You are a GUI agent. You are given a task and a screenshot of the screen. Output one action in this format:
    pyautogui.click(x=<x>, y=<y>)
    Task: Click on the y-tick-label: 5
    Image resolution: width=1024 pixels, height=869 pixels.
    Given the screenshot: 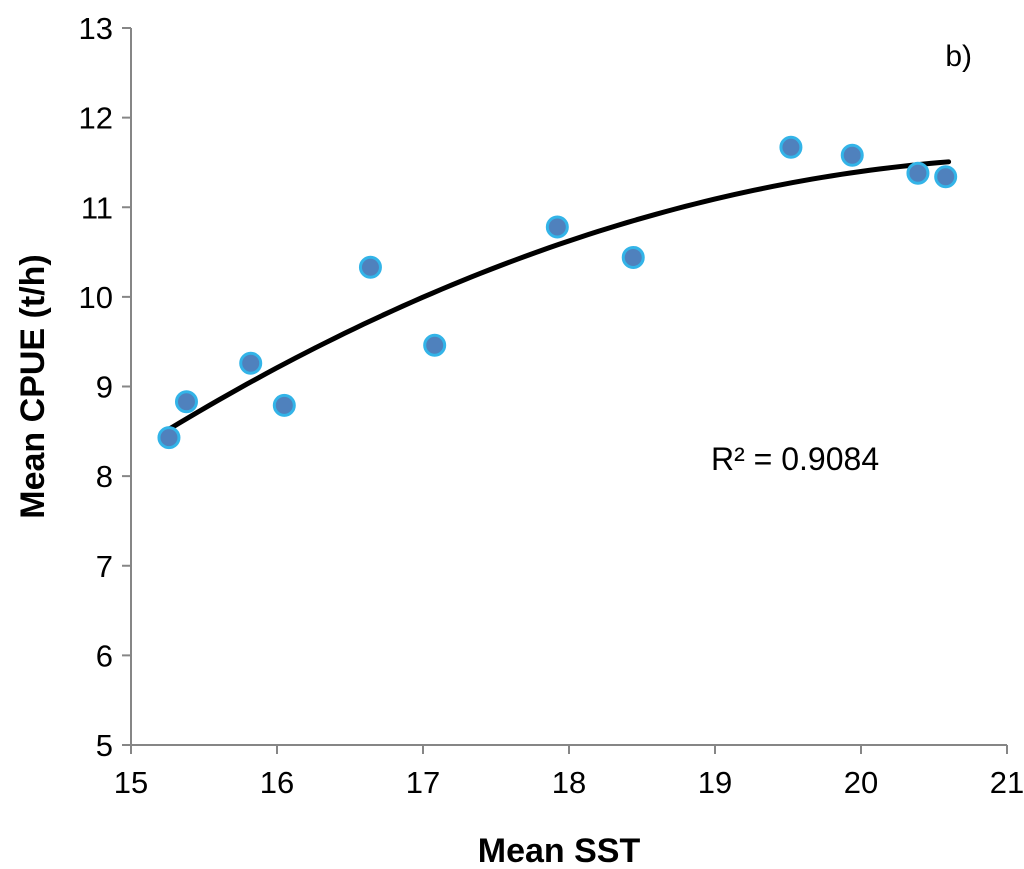 What is the action you would take?
    pyautogui.click(x=104, y=745)
    